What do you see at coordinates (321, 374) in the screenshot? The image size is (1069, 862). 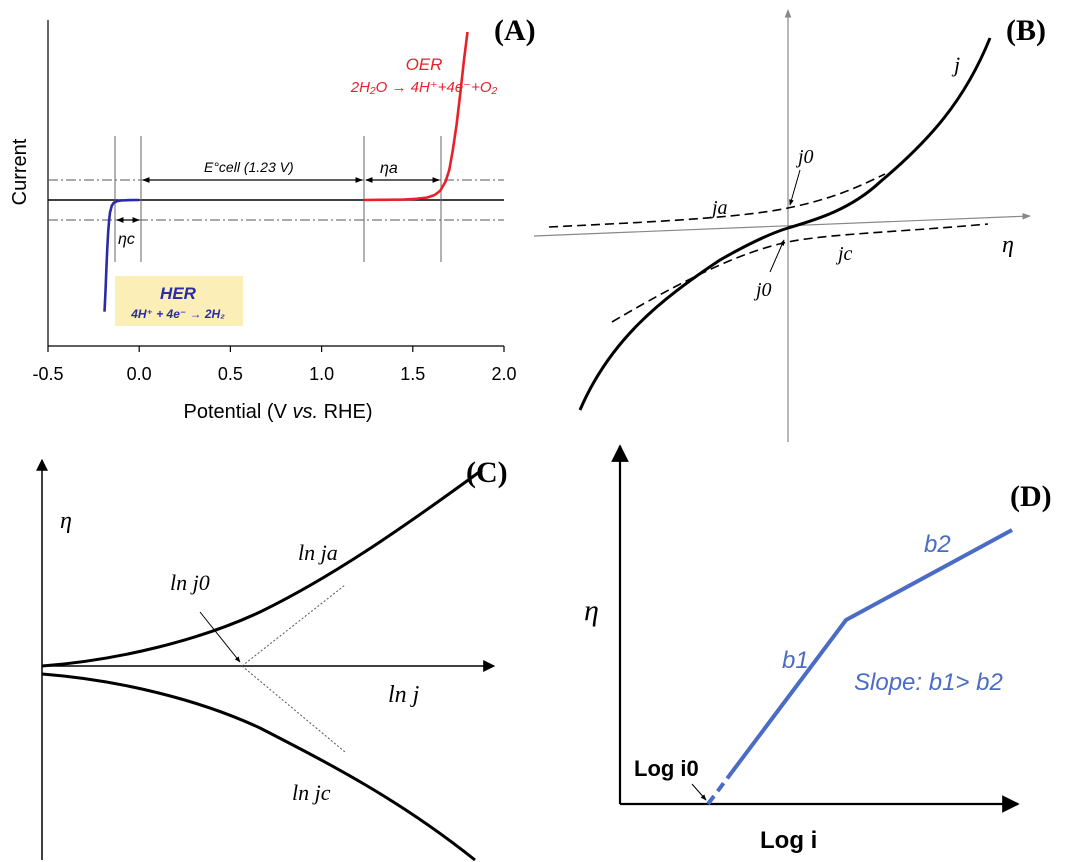 I see `panel-a-x-tick-label: 1.0` at bounding box center [321, 374].